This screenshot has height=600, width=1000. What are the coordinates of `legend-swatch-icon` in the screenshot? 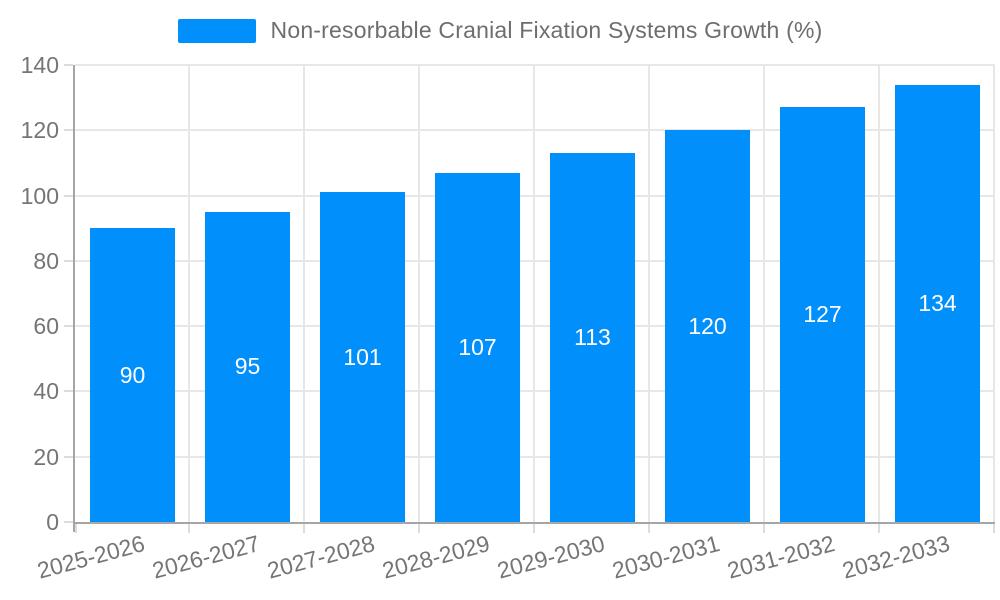 It's located at (216, 30).